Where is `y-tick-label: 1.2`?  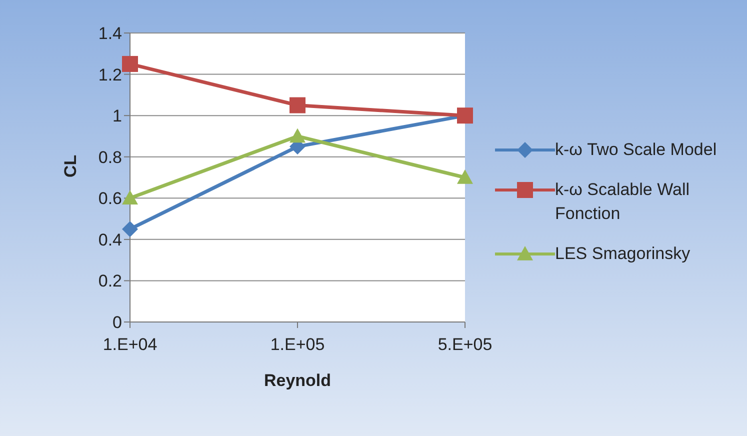
y-tick-label: 1.2 is located at coordinates (110, 74).